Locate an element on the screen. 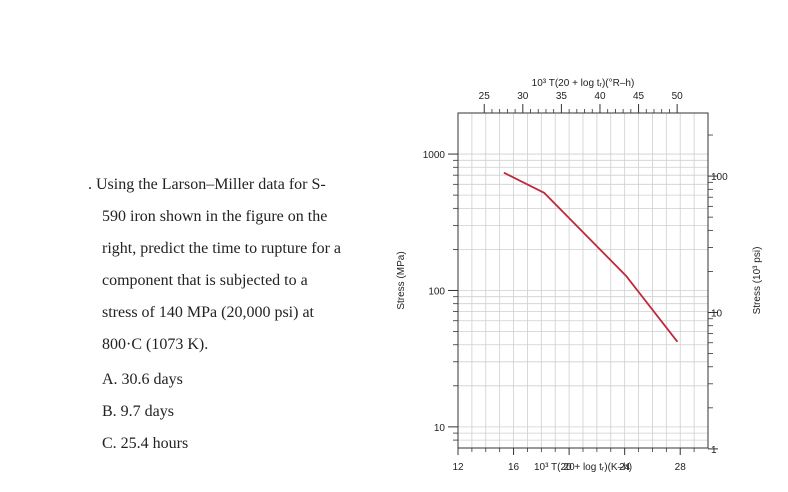  y-right-tick-label: 100 is located at coordinates (719, 177).